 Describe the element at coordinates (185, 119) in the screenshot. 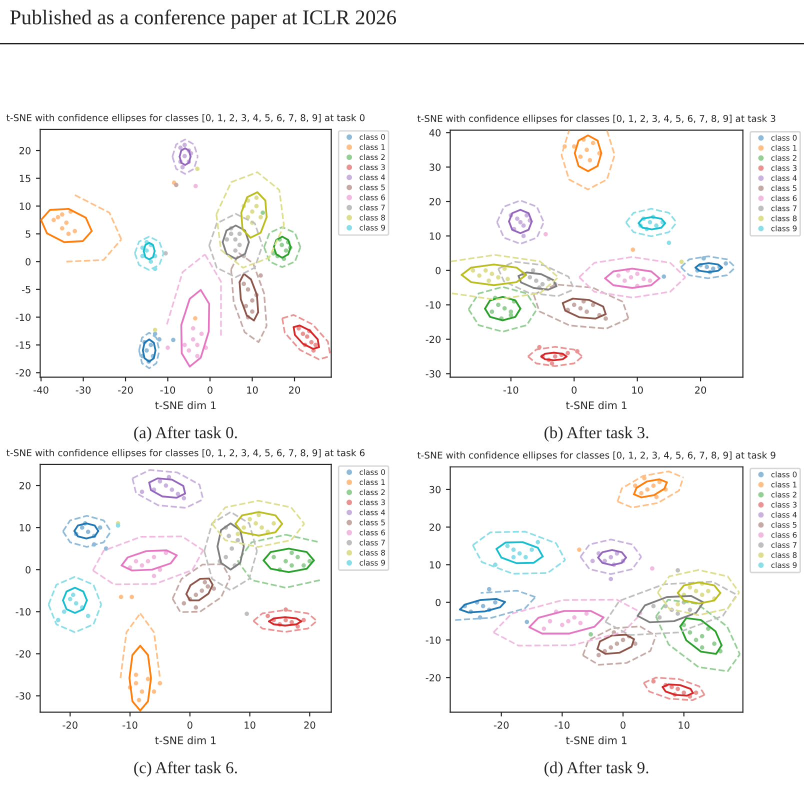

I see `chart-title: t-SNE with confidence ellipses for classes [0, 1, 2, 3, 4, 5, 6, 7, 8, 9] at task 0` at that location.